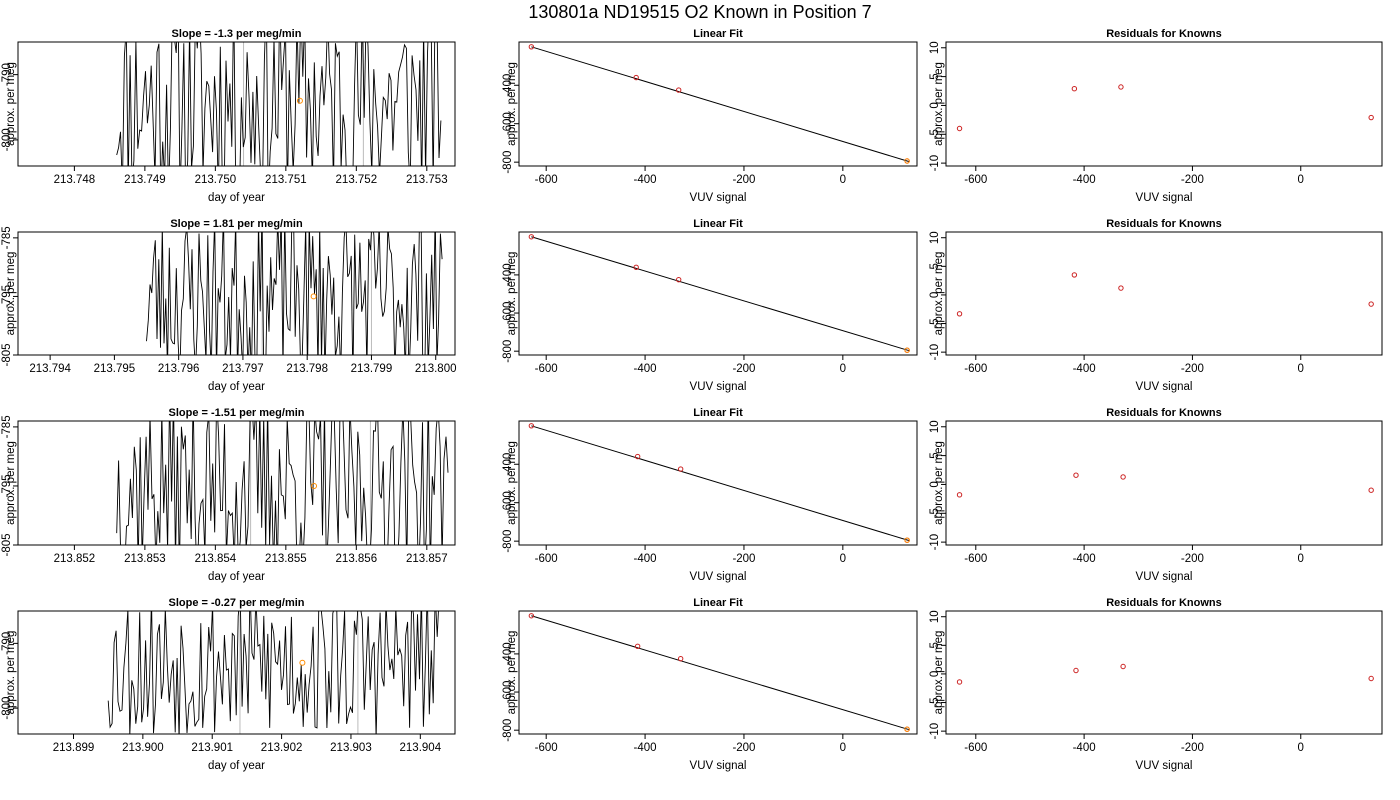  I want to click on x-tick-label: -400, so click(645, 559).